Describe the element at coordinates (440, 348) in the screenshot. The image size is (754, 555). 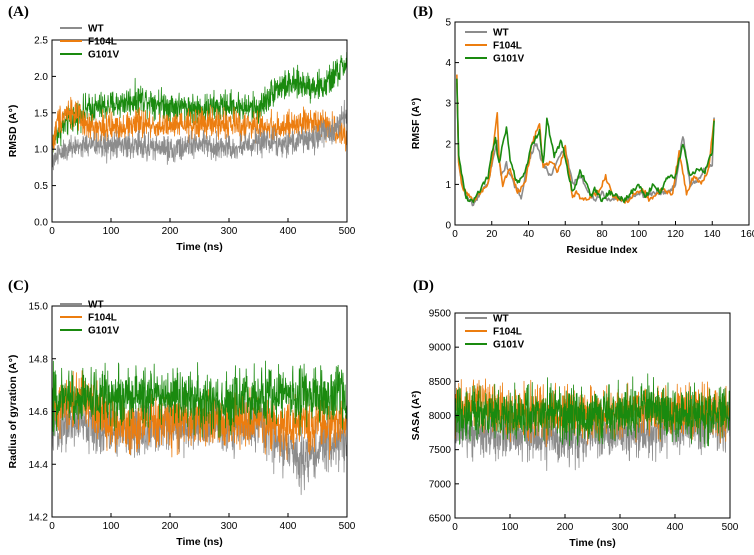
I see `y-tick-label: 9000` at that location.